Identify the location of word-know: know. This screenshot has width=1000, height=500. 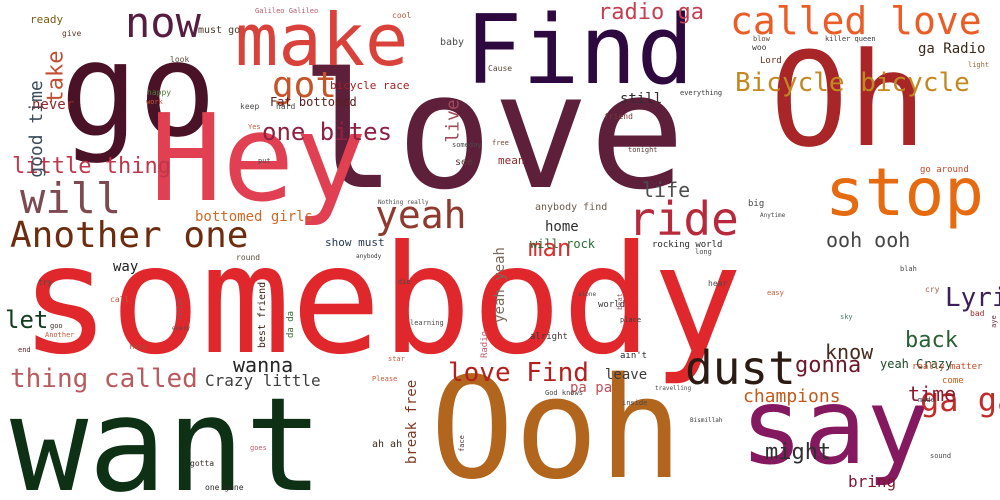
(849, 352).